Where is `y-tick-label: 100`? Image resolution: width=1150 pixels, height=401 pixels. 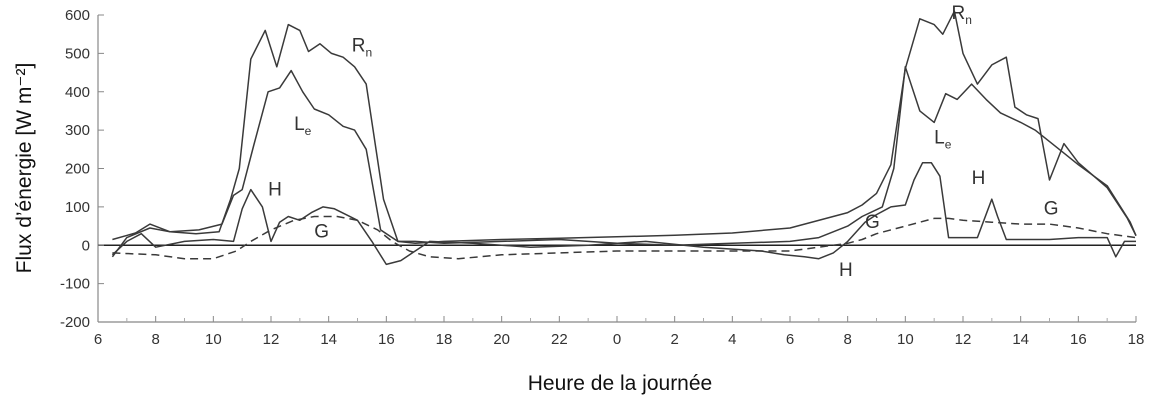 y-tick-label: 100 is located at coordinates (77, 207).